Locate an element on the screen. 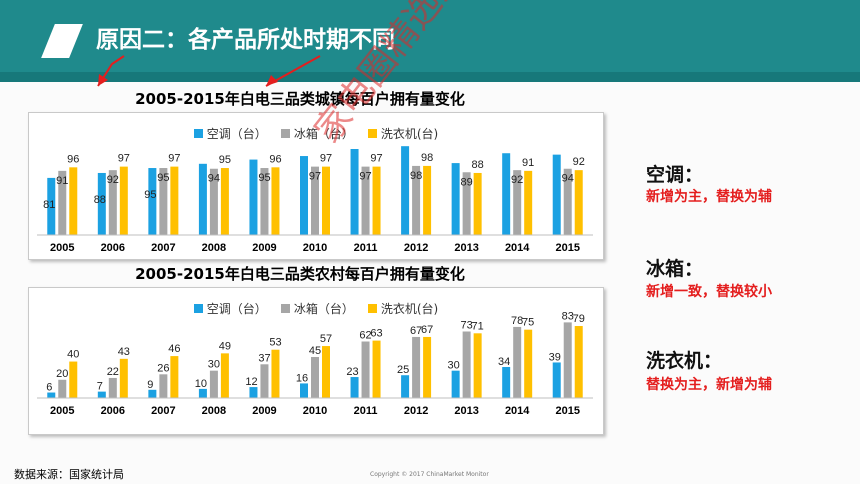  bar-fridge-2015 is located at coordinates (567, 201).